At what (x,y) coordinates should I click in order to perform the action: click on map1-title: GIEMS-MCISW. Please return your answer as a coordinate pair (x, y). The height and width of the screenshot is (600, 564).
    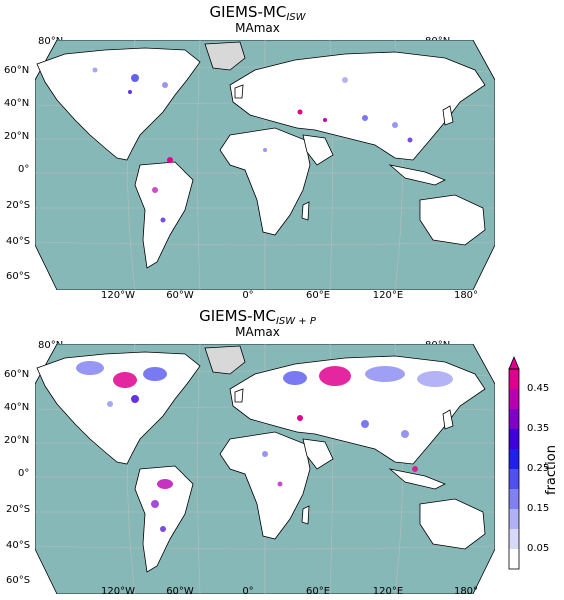
    Looking at the image, I should click on (257, 13).